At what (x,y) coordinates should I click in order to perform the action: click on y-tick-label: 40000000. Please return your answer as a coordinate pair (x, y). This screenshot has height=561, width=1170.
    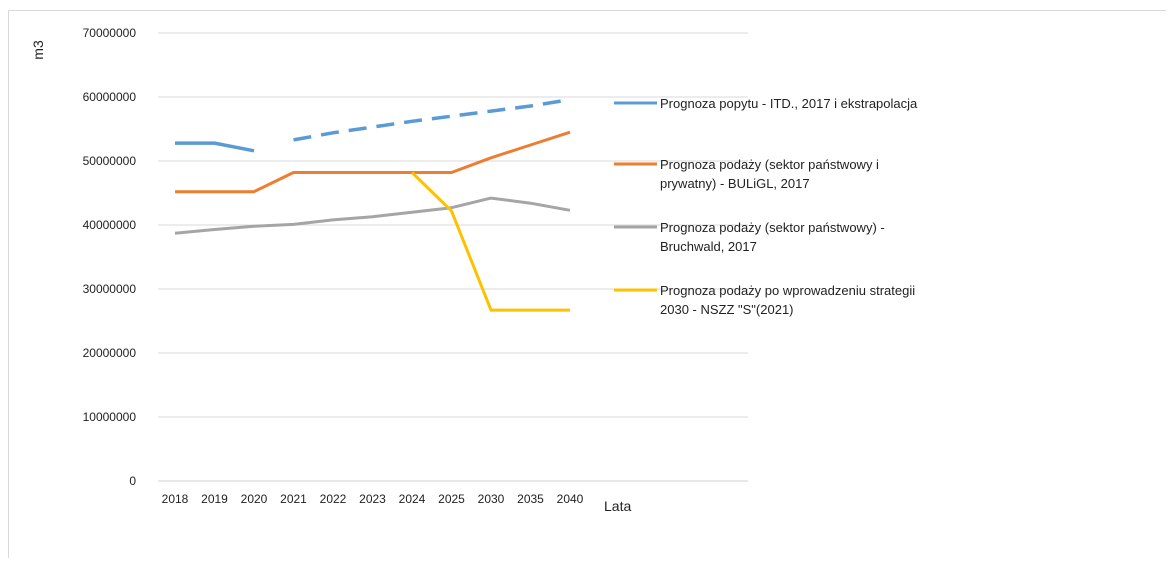
    Looking at the image, I should click on (110, 225).